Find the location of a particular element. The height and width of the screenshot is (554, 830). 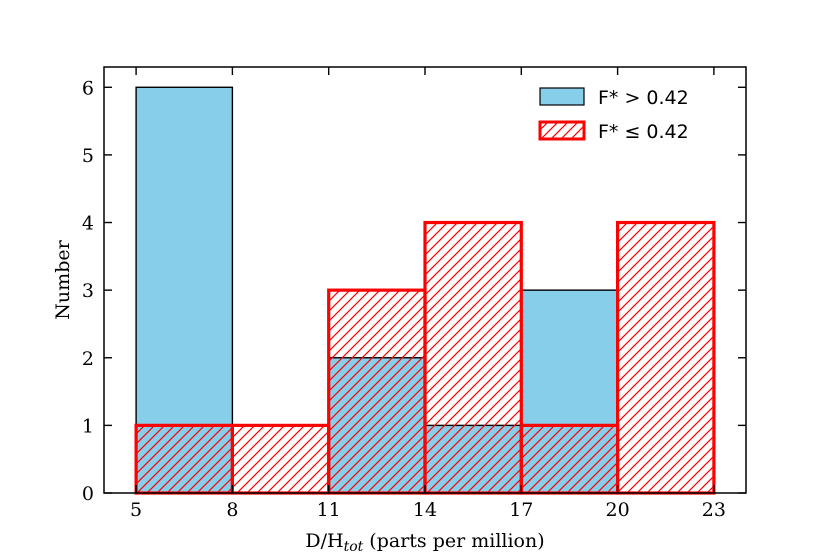

legend-swatch-filled is located at coordinates (562, 96).